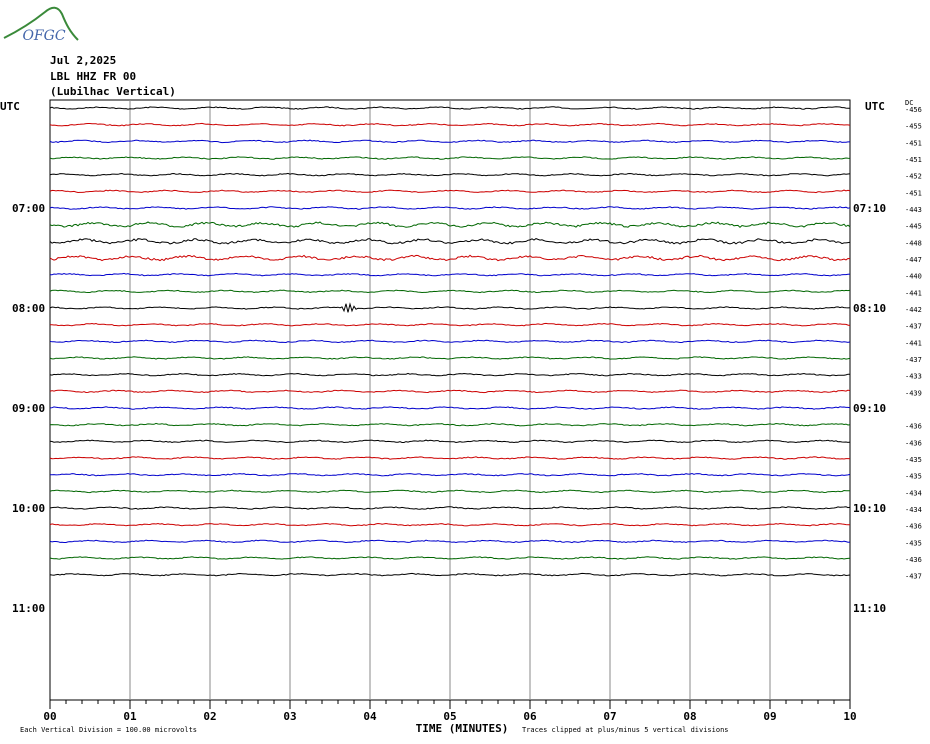  I want to click on dc-label: -452, so click(913, 177).